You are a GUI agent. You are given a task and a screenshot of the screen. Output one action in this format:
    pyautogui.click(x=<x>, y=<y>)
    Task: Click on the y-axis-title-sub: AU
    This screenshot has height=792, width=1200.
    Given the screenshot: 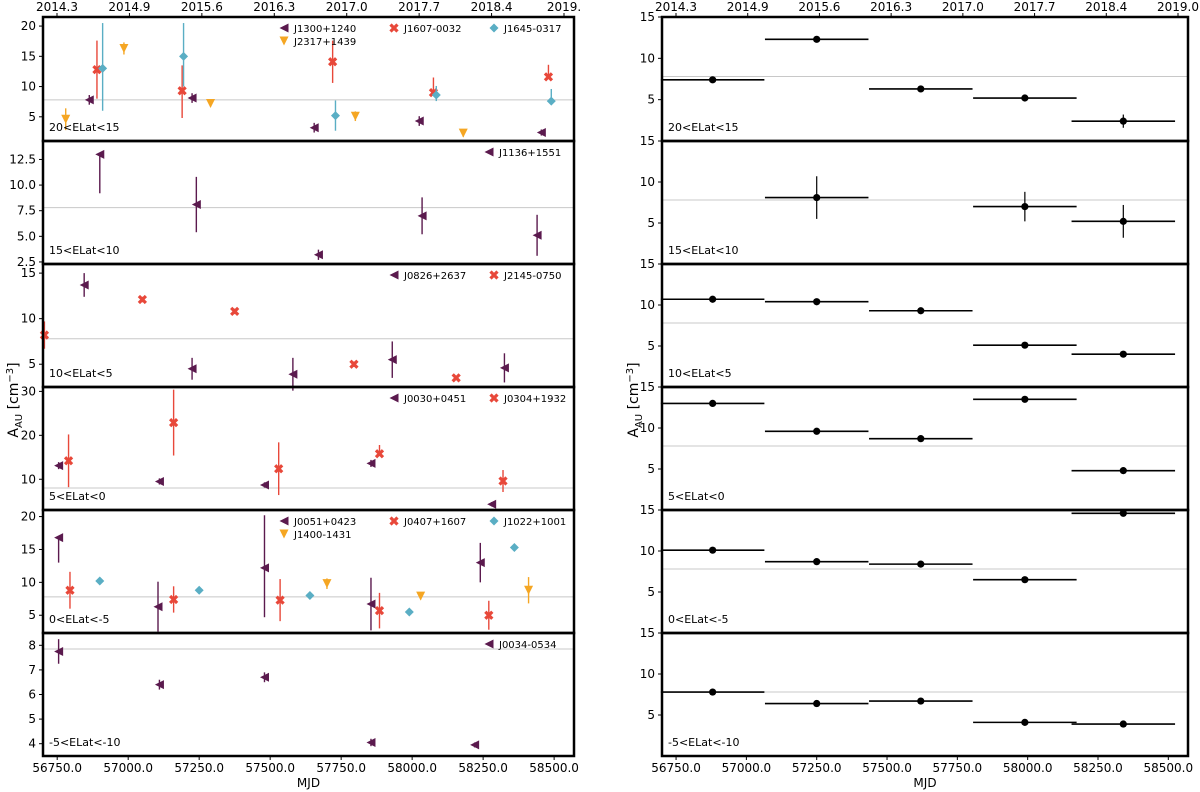 What is the action you would take?
    pyautogui.click(x=639, y=421)
    